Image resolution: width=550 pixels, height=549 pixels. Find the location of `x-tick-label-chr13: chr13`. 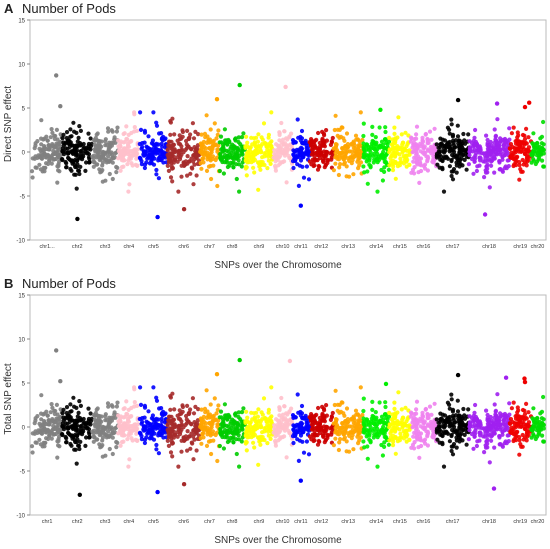

x-tick-label-chr13: chr13 is located at coordinates (348, 247).